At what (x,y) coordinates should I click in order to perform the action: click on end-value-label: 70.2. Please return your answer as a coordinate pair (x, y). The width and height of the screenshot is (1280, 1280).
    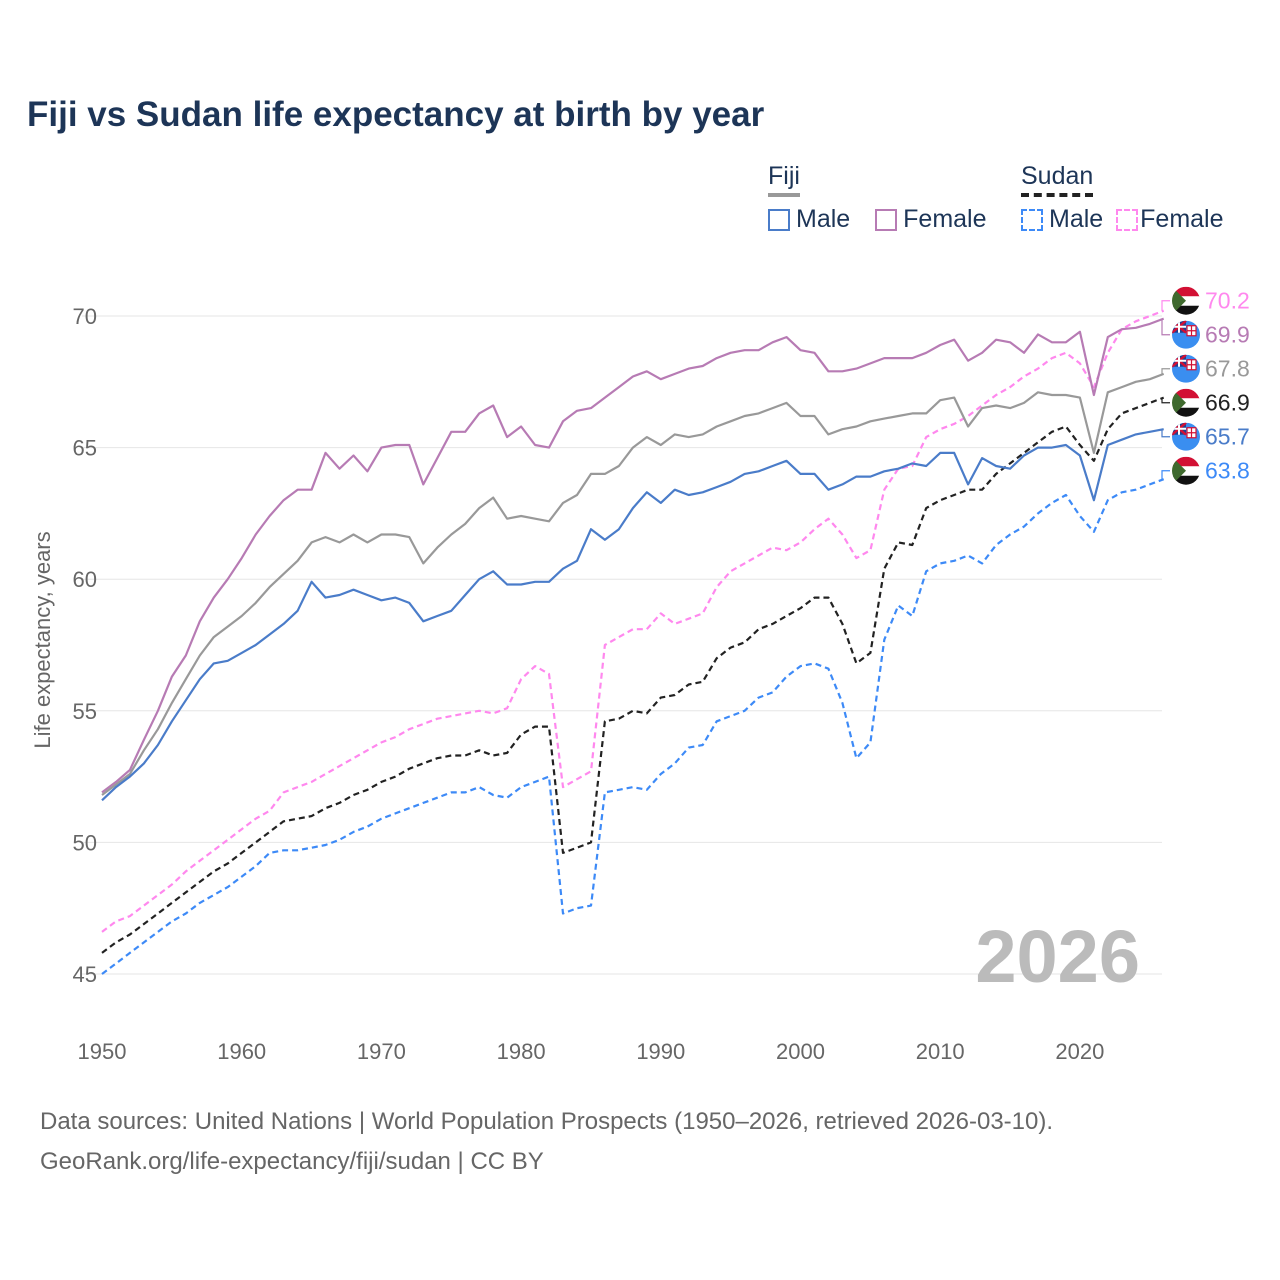
    Looking at the image, I should click on (1227, 301).